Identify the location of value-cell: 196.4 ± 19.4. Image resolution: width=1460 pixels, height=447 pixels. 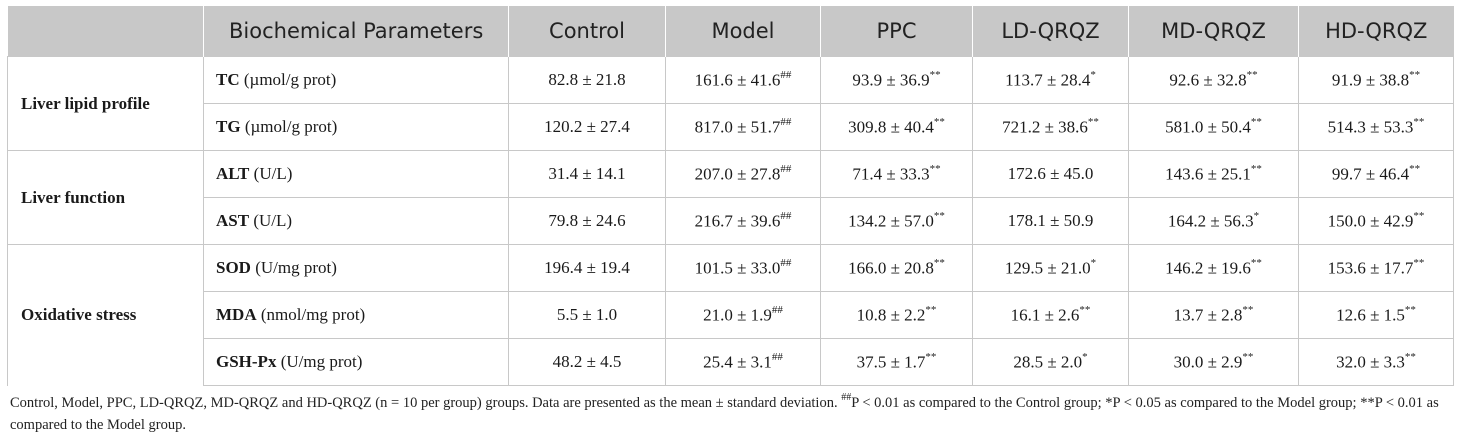
(587, 268).